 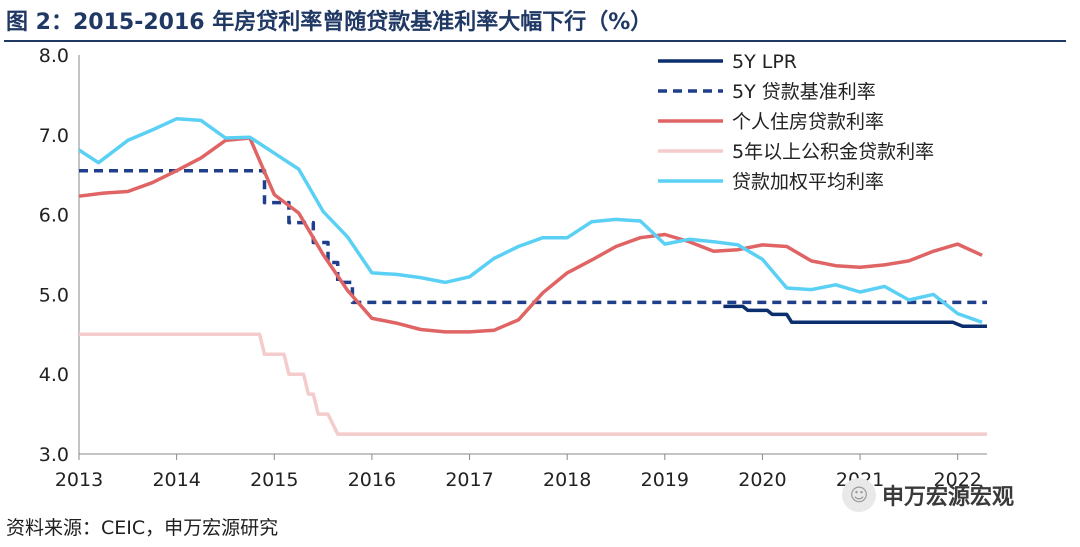 I want to click on legend-label: 贷款加权平均利率, so click(x=808, y=182).